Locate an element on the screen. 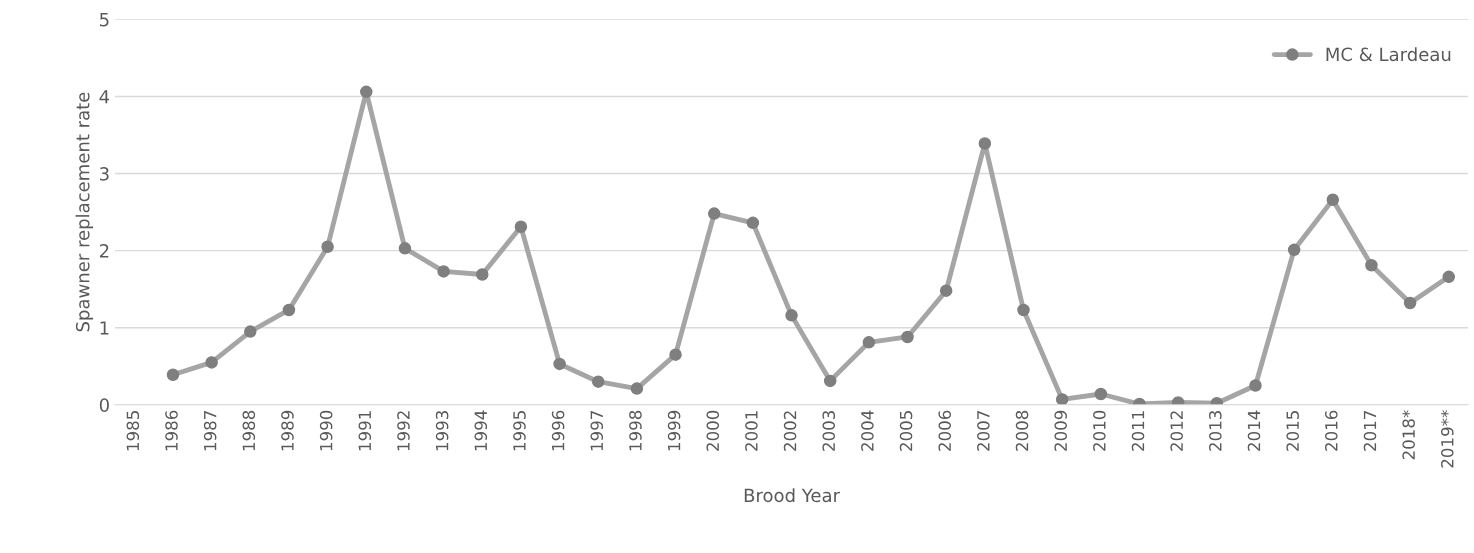 The width and height of the screenshot is (1474, 553). x-tick-label: 1987 is located at coordinates (210, 431).